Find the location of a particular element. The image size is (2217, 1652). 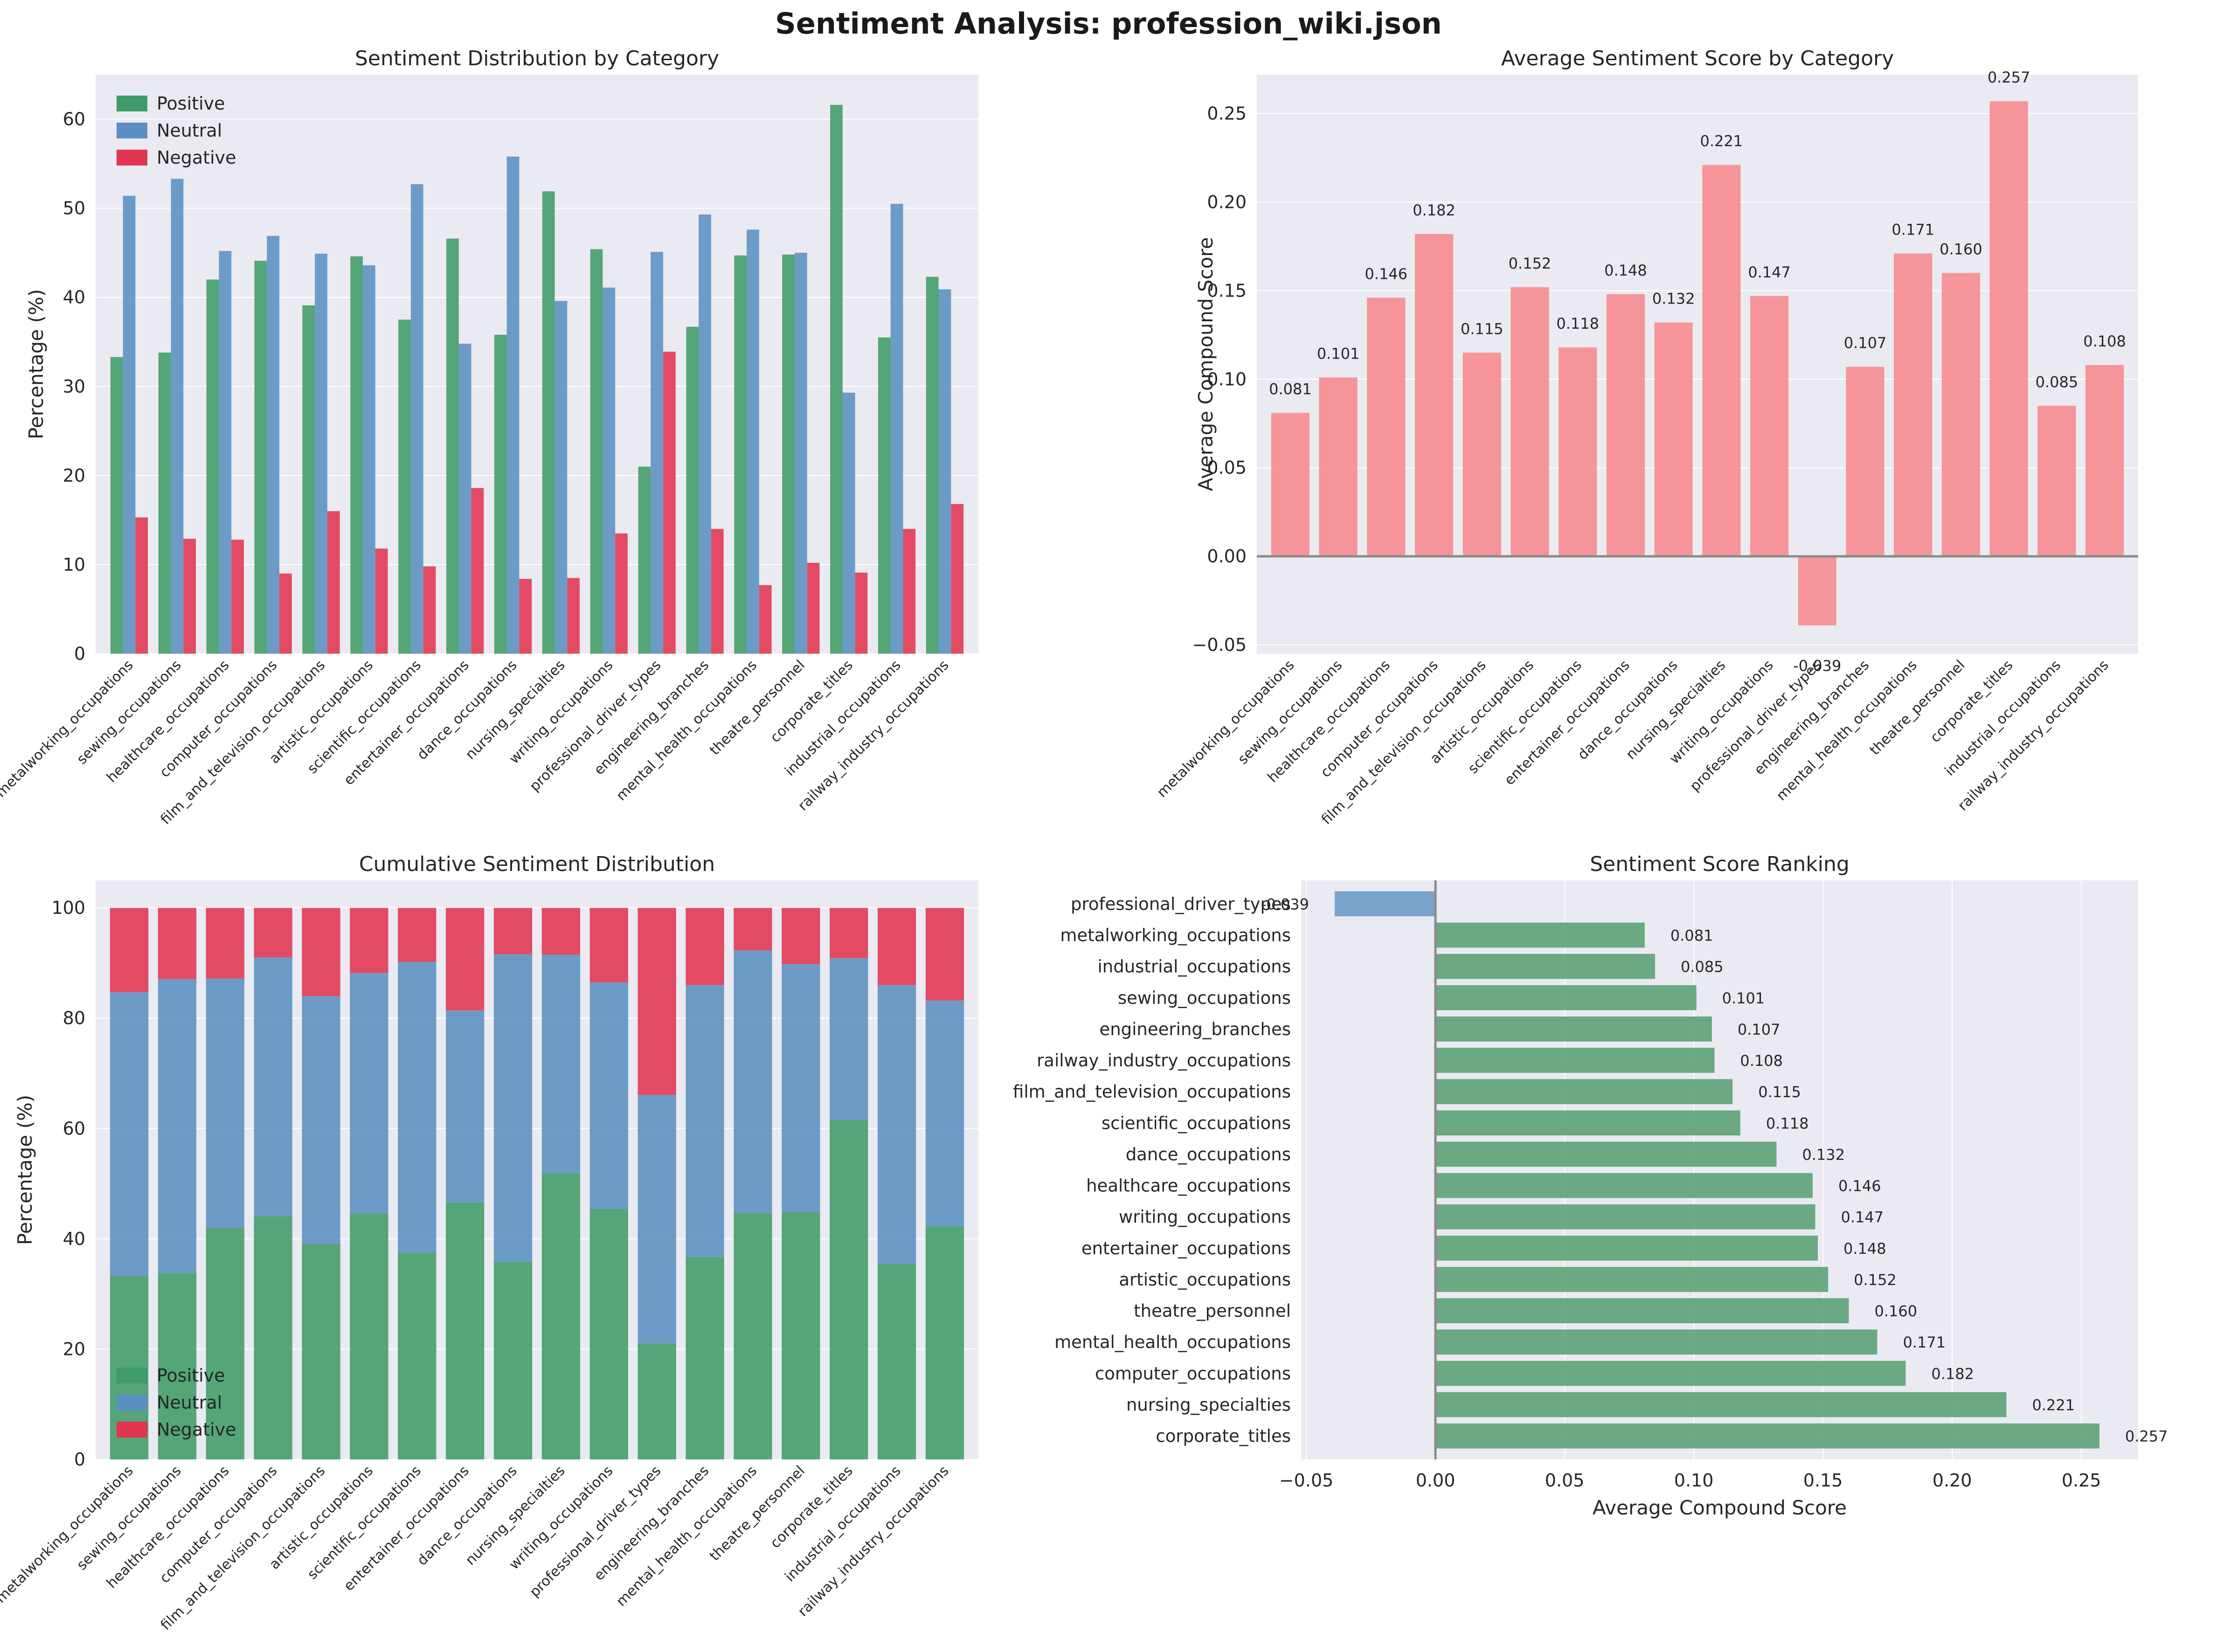

data-label: 0.160 is located at coordinates (1961, 249).